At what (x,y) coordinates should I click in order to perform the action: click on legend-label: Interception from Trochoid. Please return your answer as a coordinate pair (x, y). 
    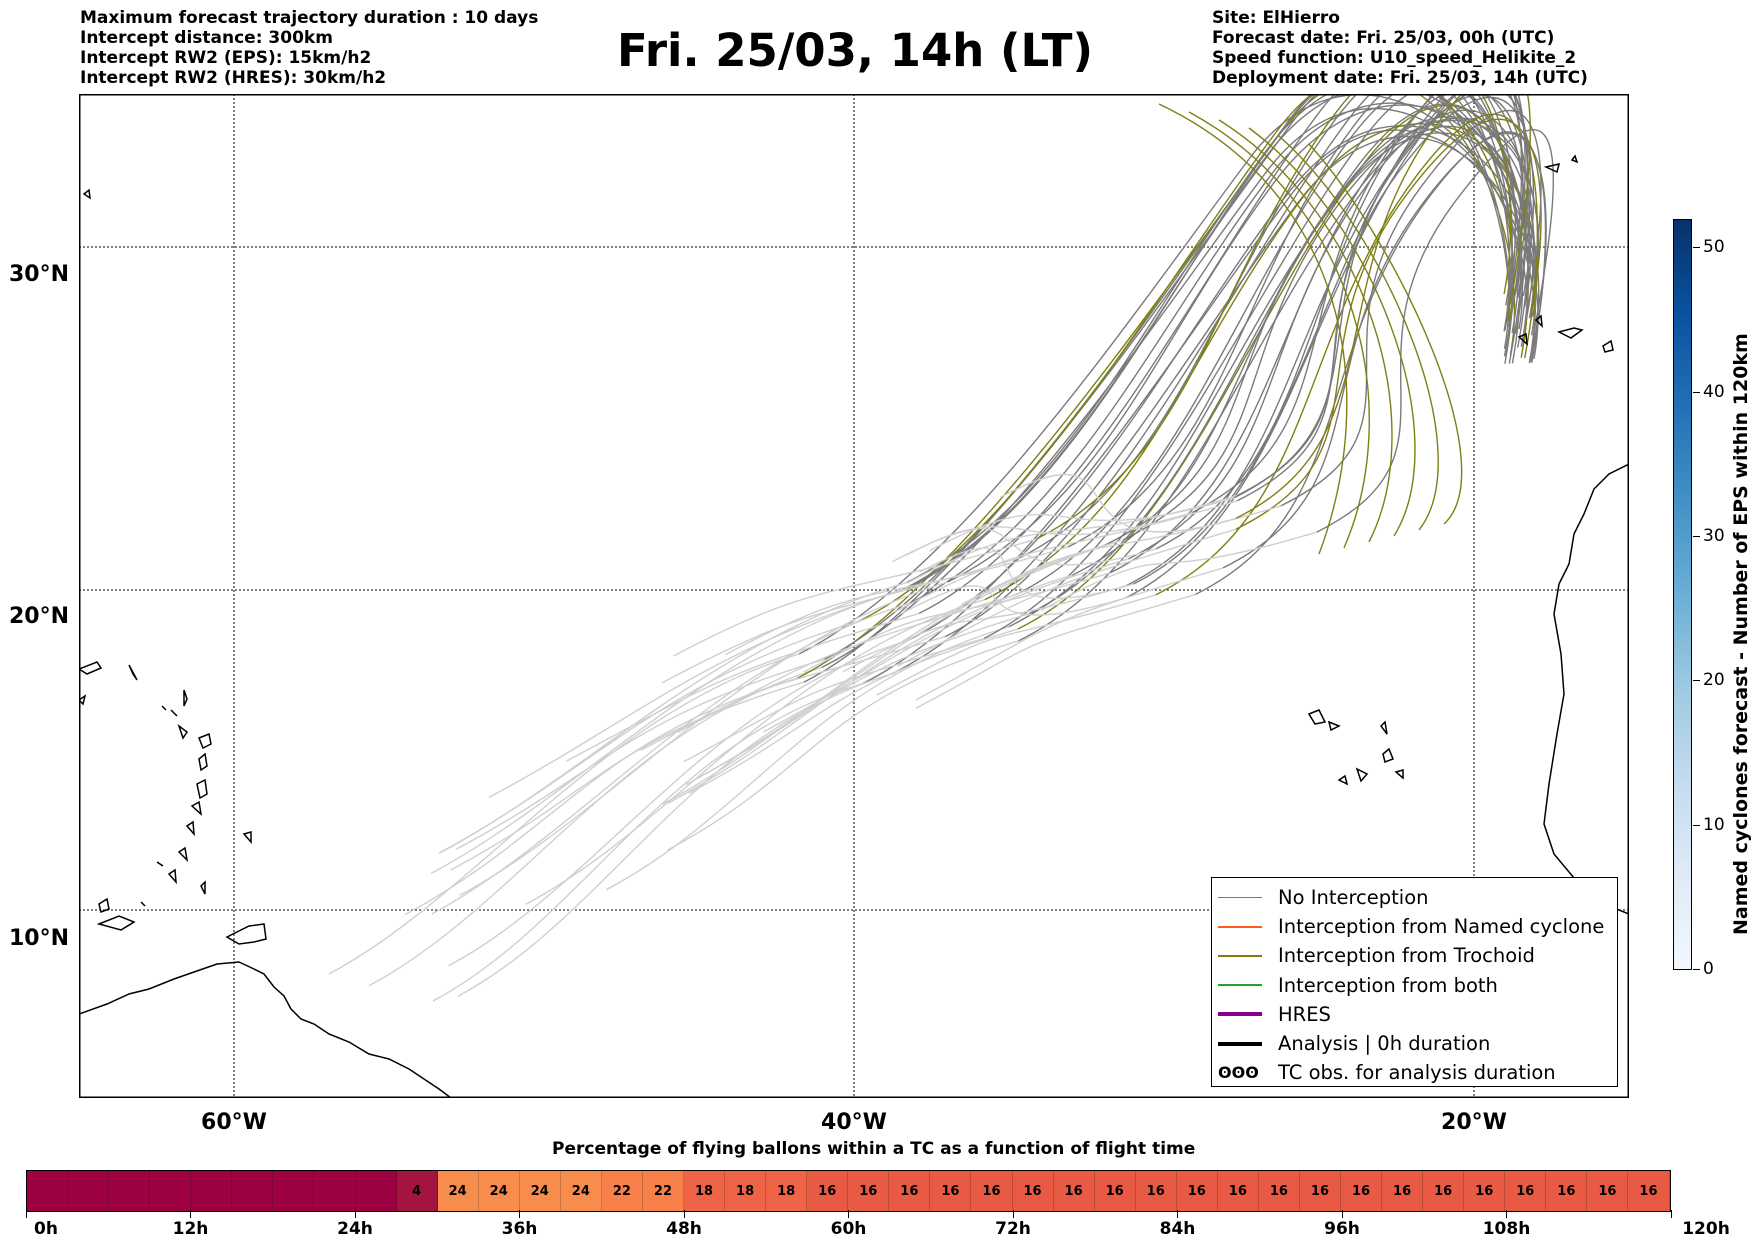
    Looking at the image, I should click on (1406, 956).